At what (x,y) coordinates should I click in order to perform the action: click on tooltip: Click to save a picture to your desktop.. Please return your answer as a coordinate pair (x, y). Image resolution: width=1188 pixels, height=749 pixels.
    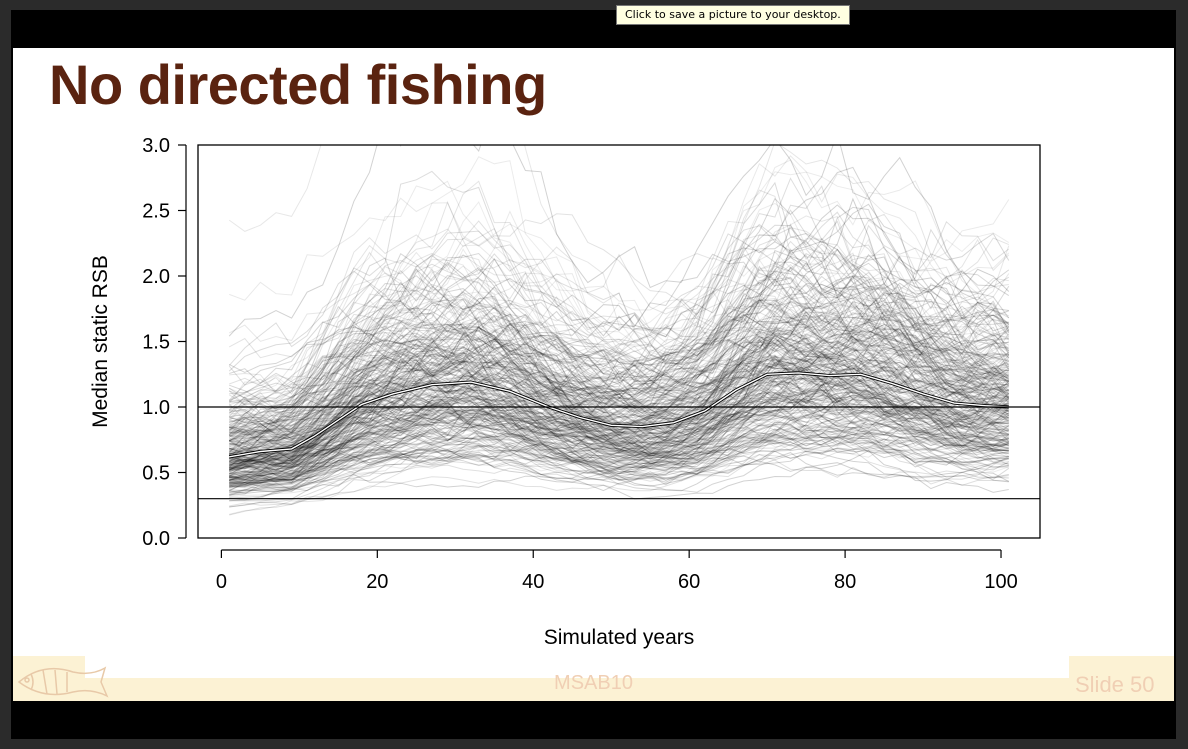
    Looking at the image, I should click on (733, 15).